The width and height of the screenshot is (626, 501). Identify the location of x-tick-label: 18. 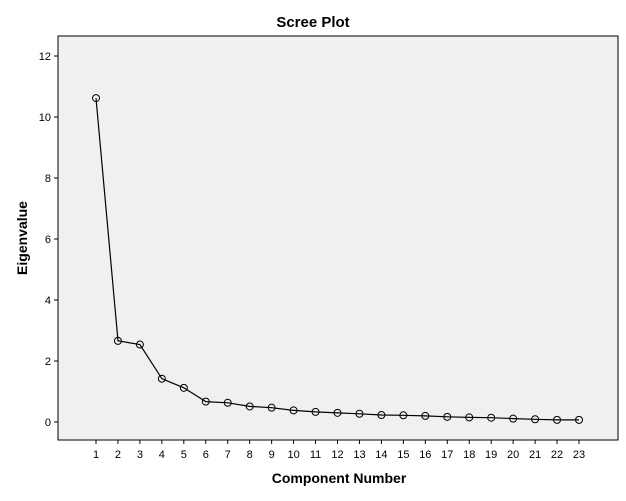
(469, 455).